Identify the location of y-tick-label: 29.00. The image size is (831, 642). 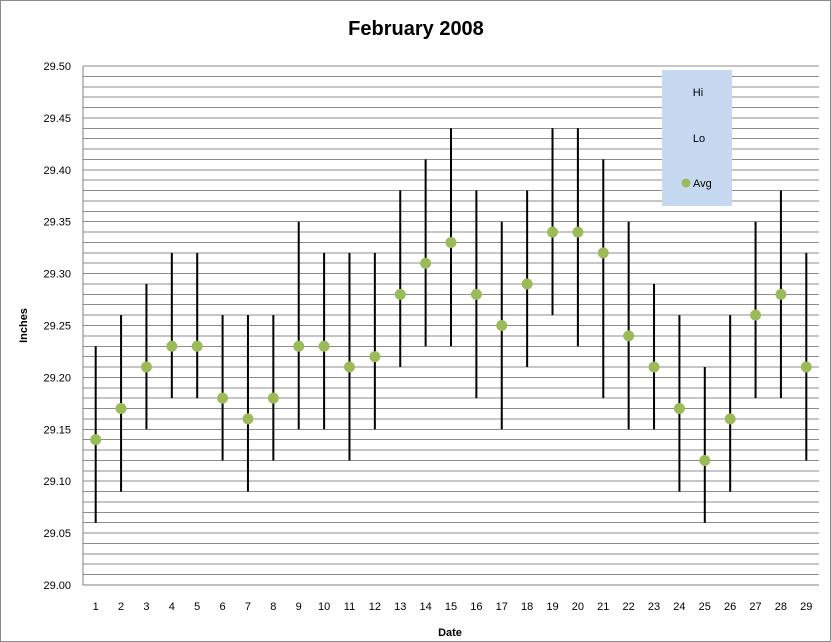
(57, 586).